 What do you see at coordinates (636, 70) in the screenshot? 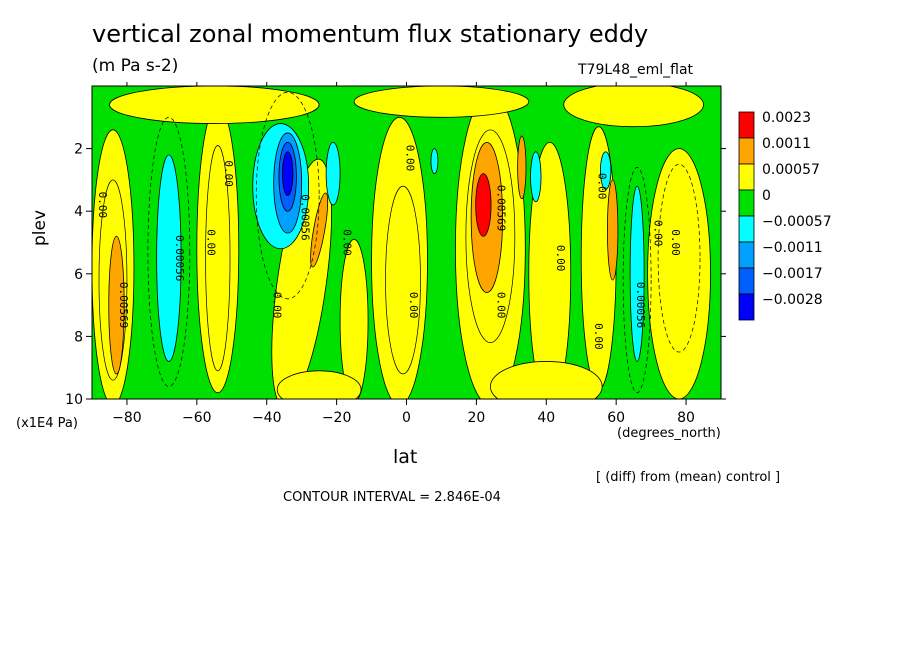
I see `run-label: T79L48_eml_flat` at bounding box center [636, 70].